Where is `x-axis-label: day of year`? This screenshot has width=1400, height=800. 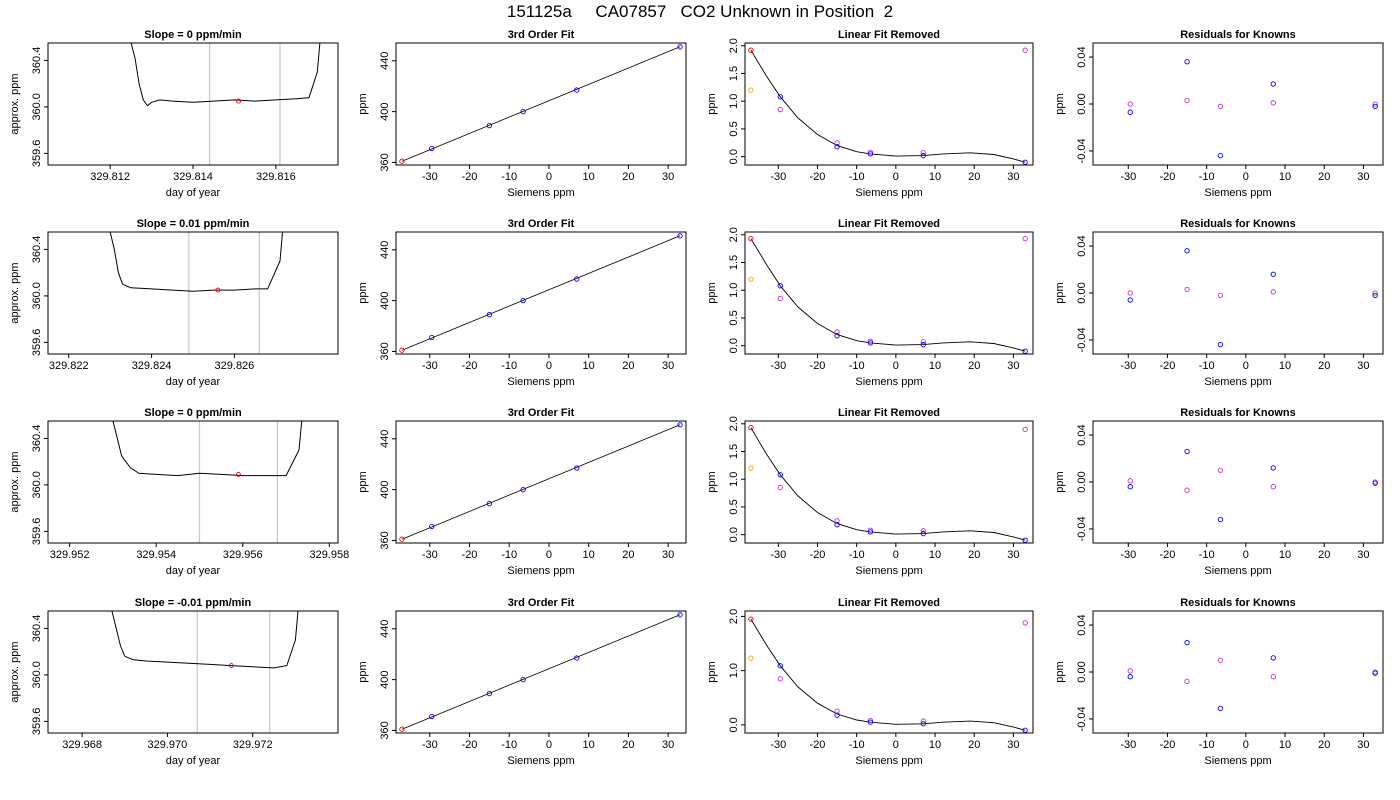
x-axis-label: day of year is located at coordinates (193, 761).